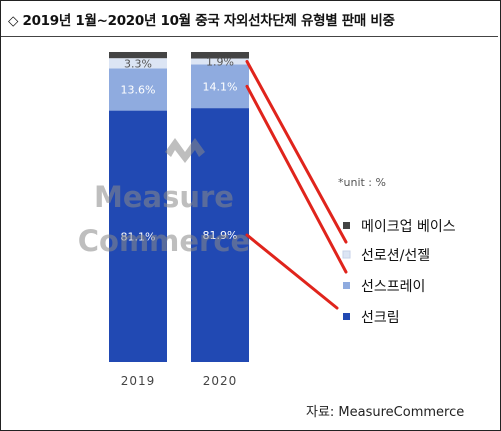  What do you see at coordinates (346, 285) in the screenshot?
I see `legend-swatch-선스프레이` at bounding box center [346, 285].